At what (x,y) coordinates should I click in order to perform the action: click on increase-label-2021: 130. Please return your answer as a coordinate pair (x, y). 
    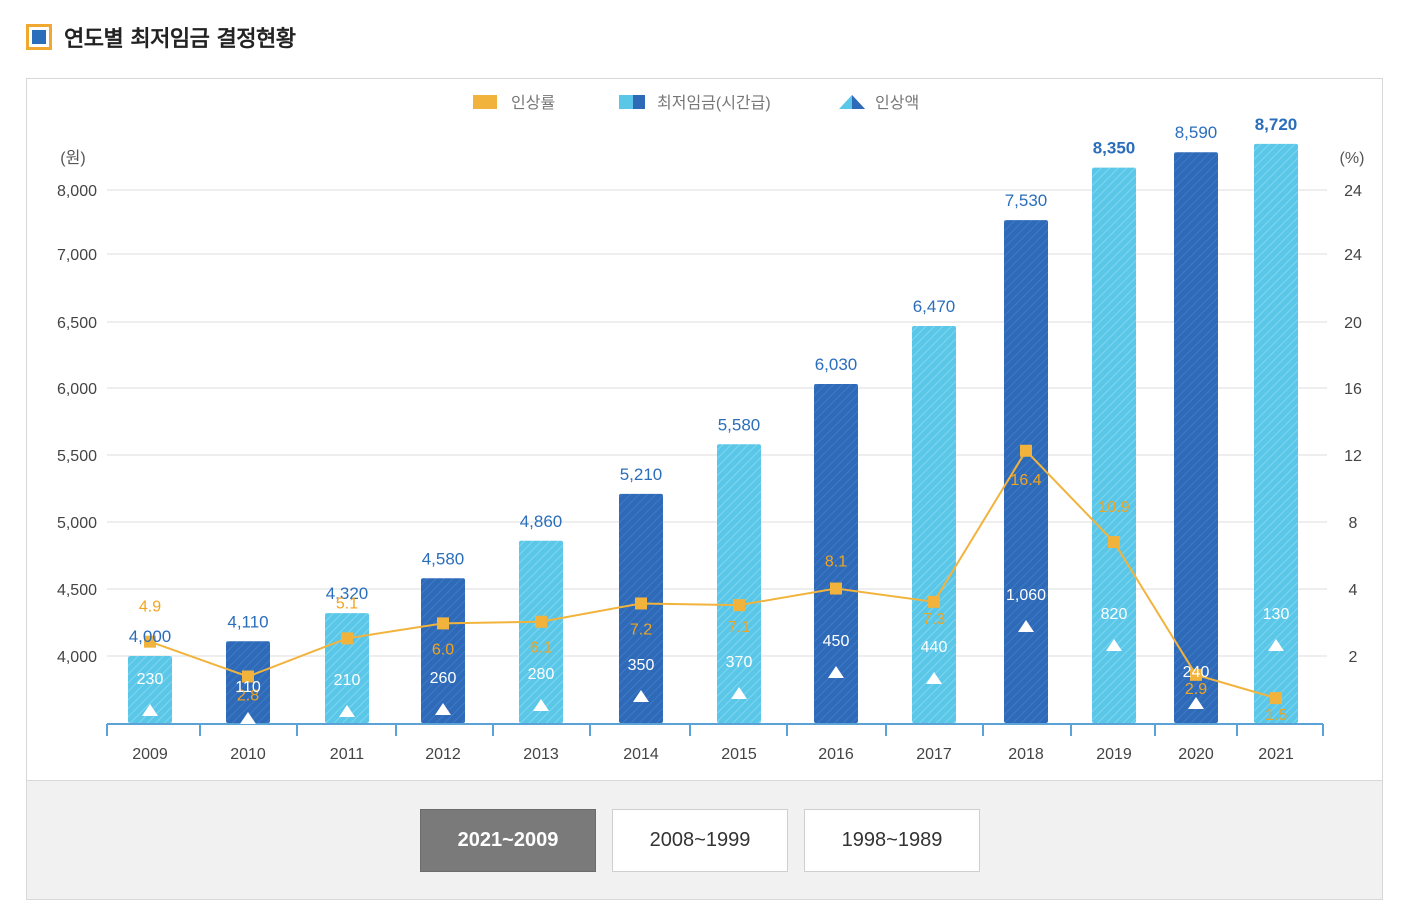
    Looking at the image, I should click on (1276, 614).